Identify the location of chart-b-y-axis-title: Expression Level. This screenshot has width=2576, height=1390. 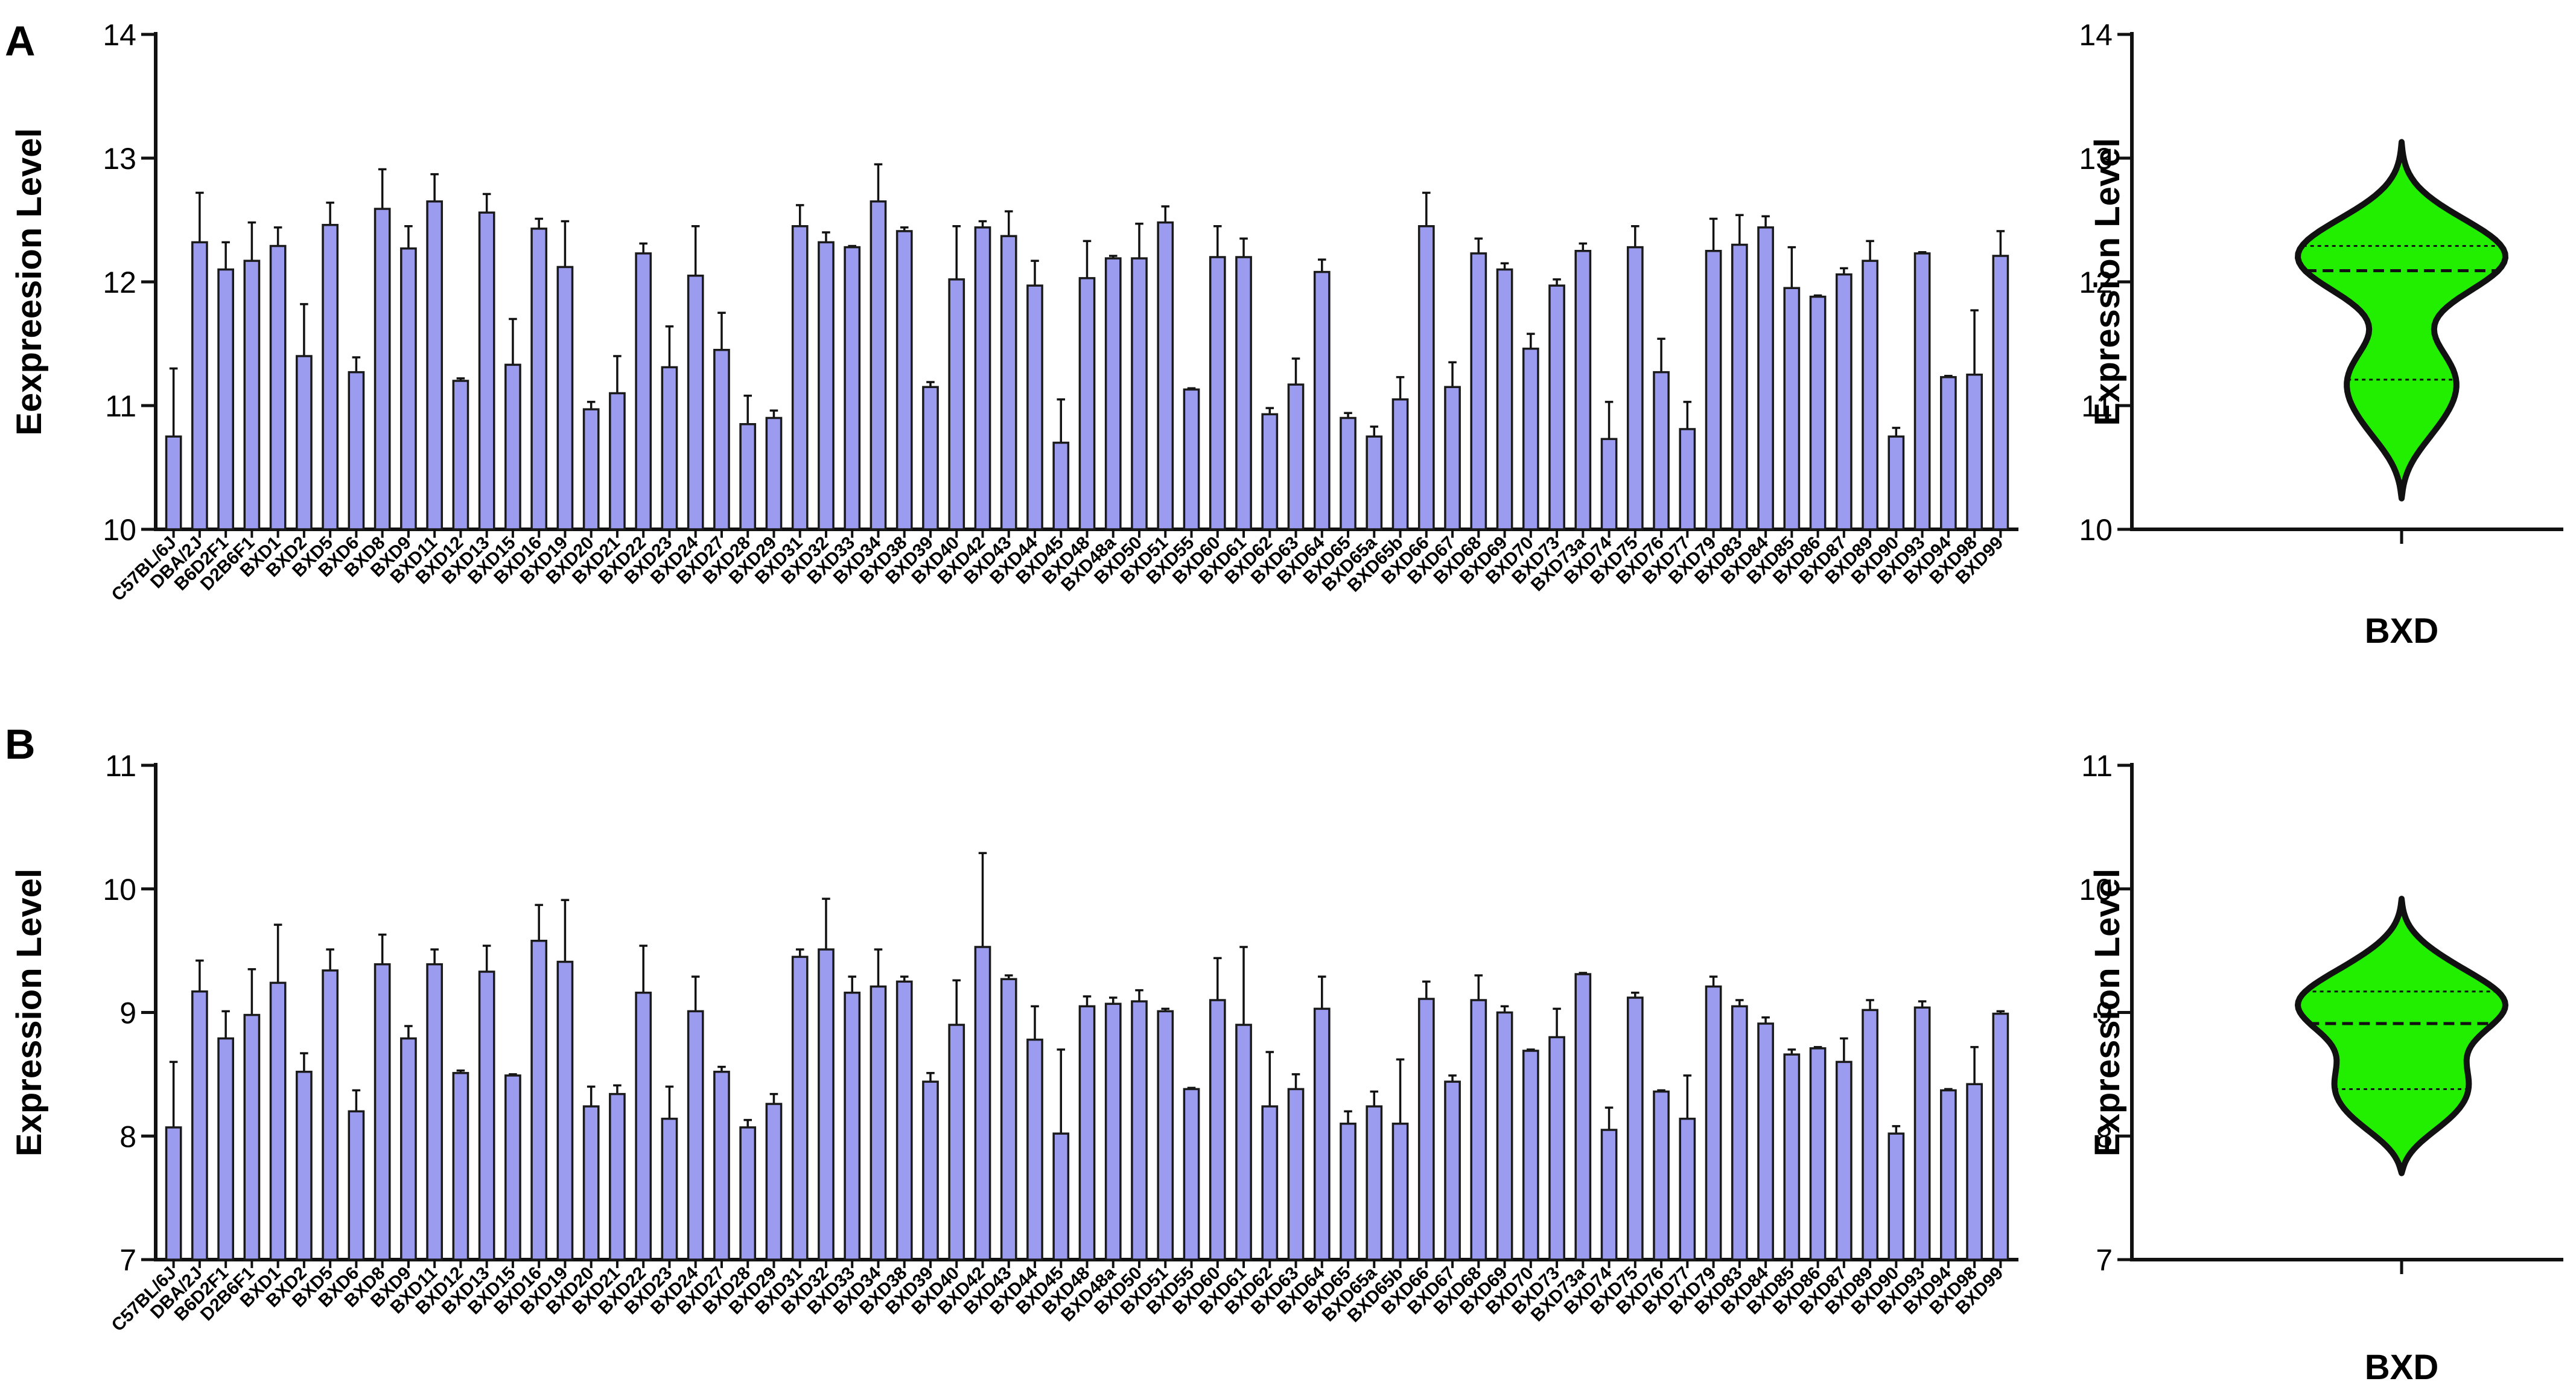
(29, 1013).